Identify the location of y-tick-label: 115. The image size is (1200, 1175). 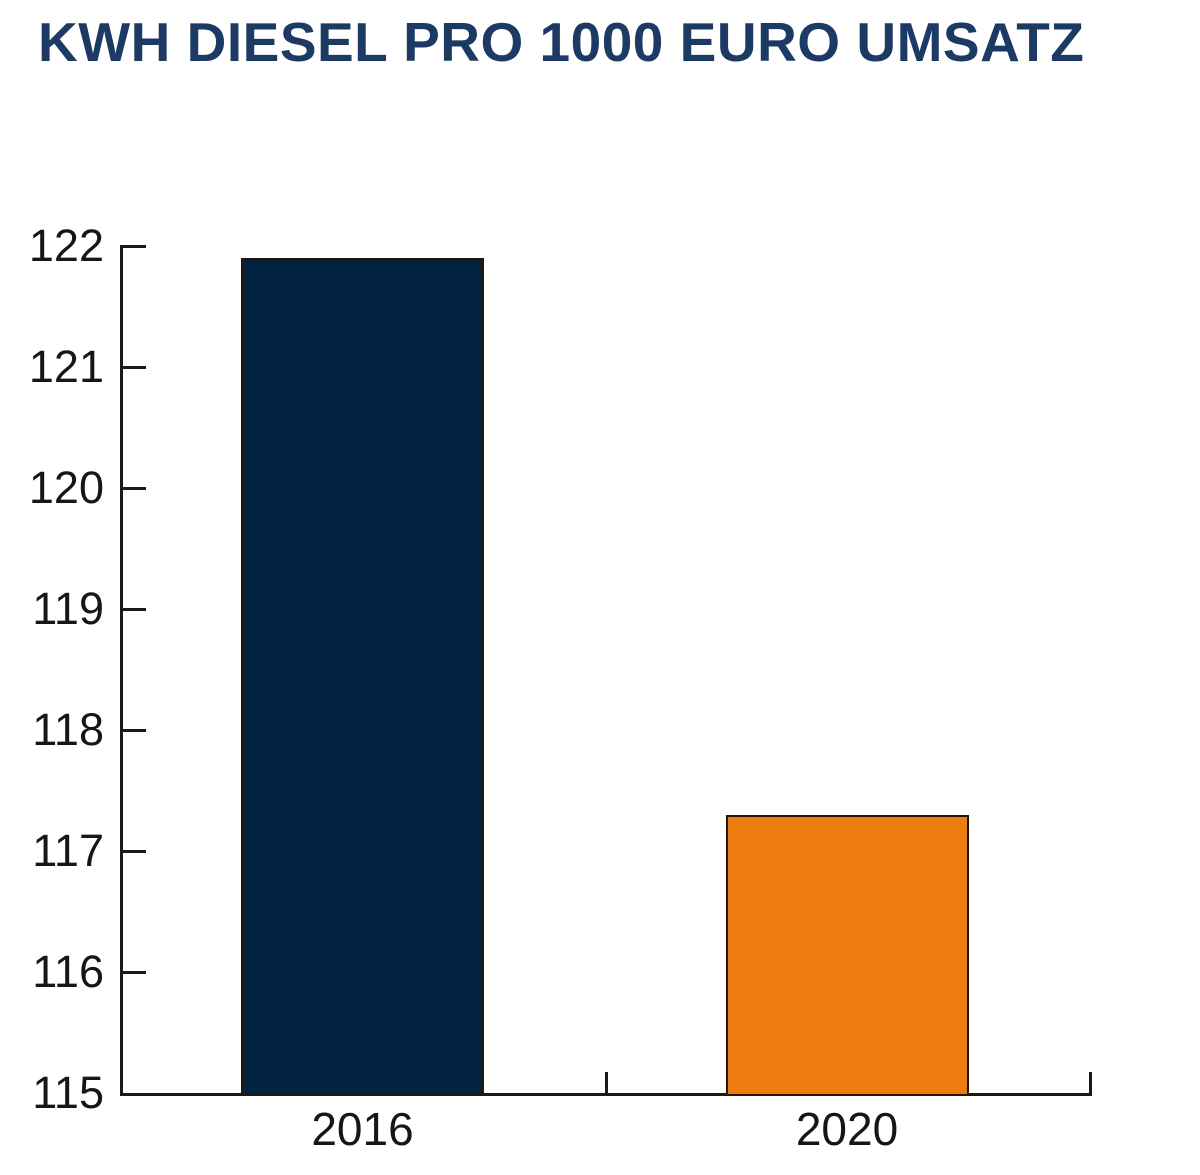
(68, 1092).